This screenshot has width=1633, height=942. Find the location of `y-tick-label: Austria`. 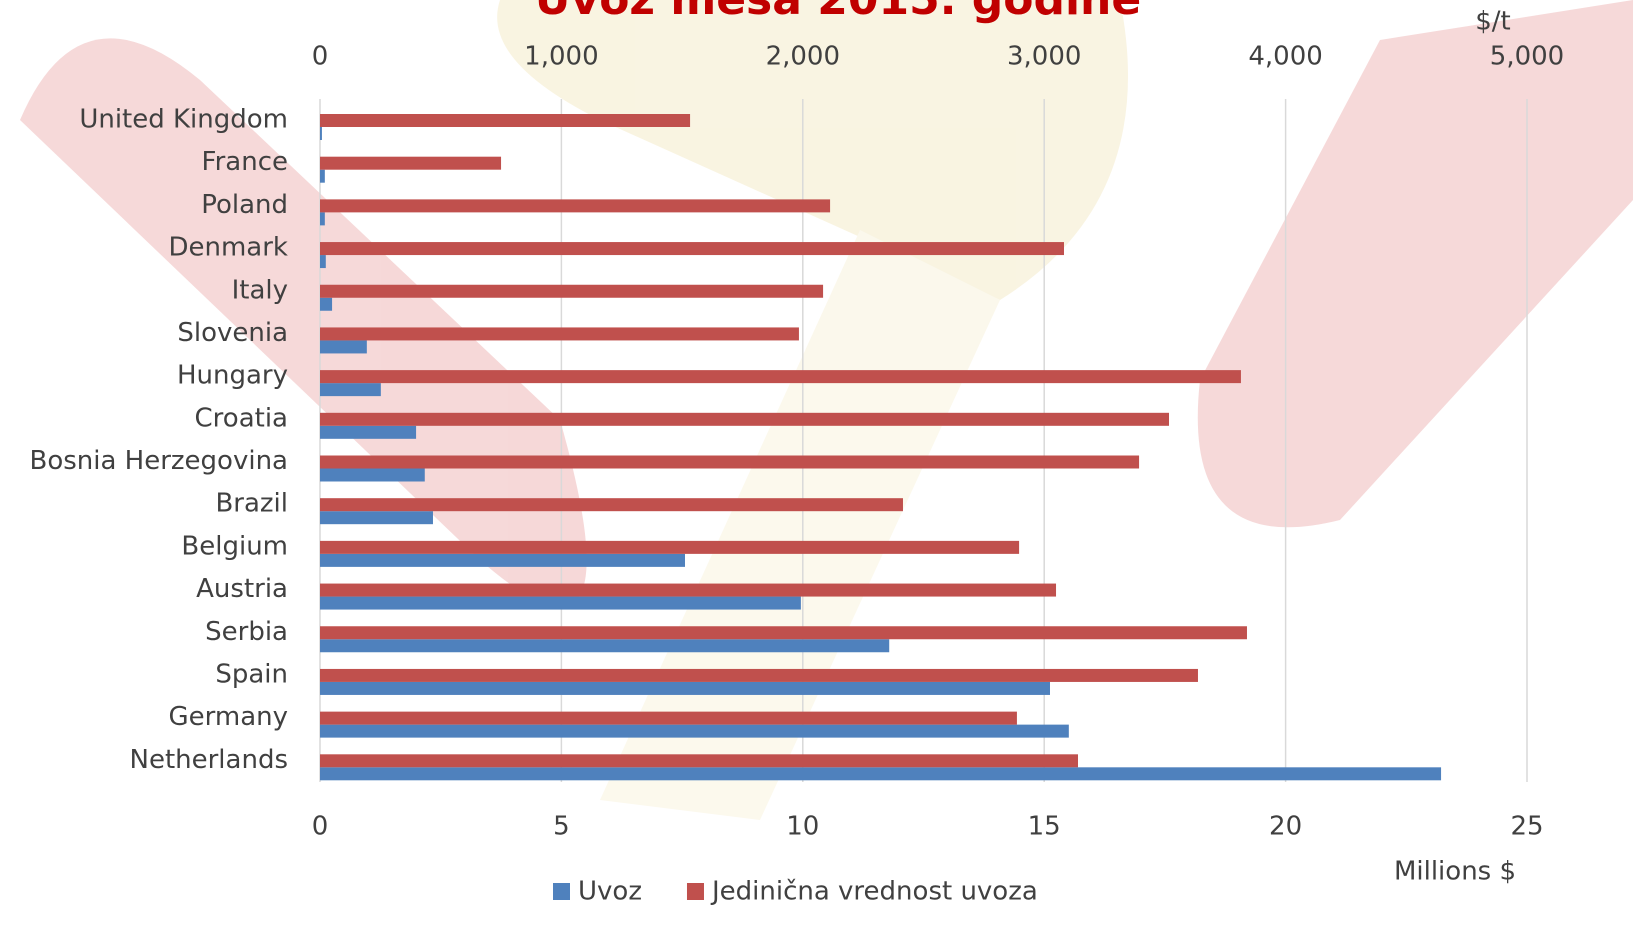

y-tick-label: Austria is located at coordinates (242, 589).